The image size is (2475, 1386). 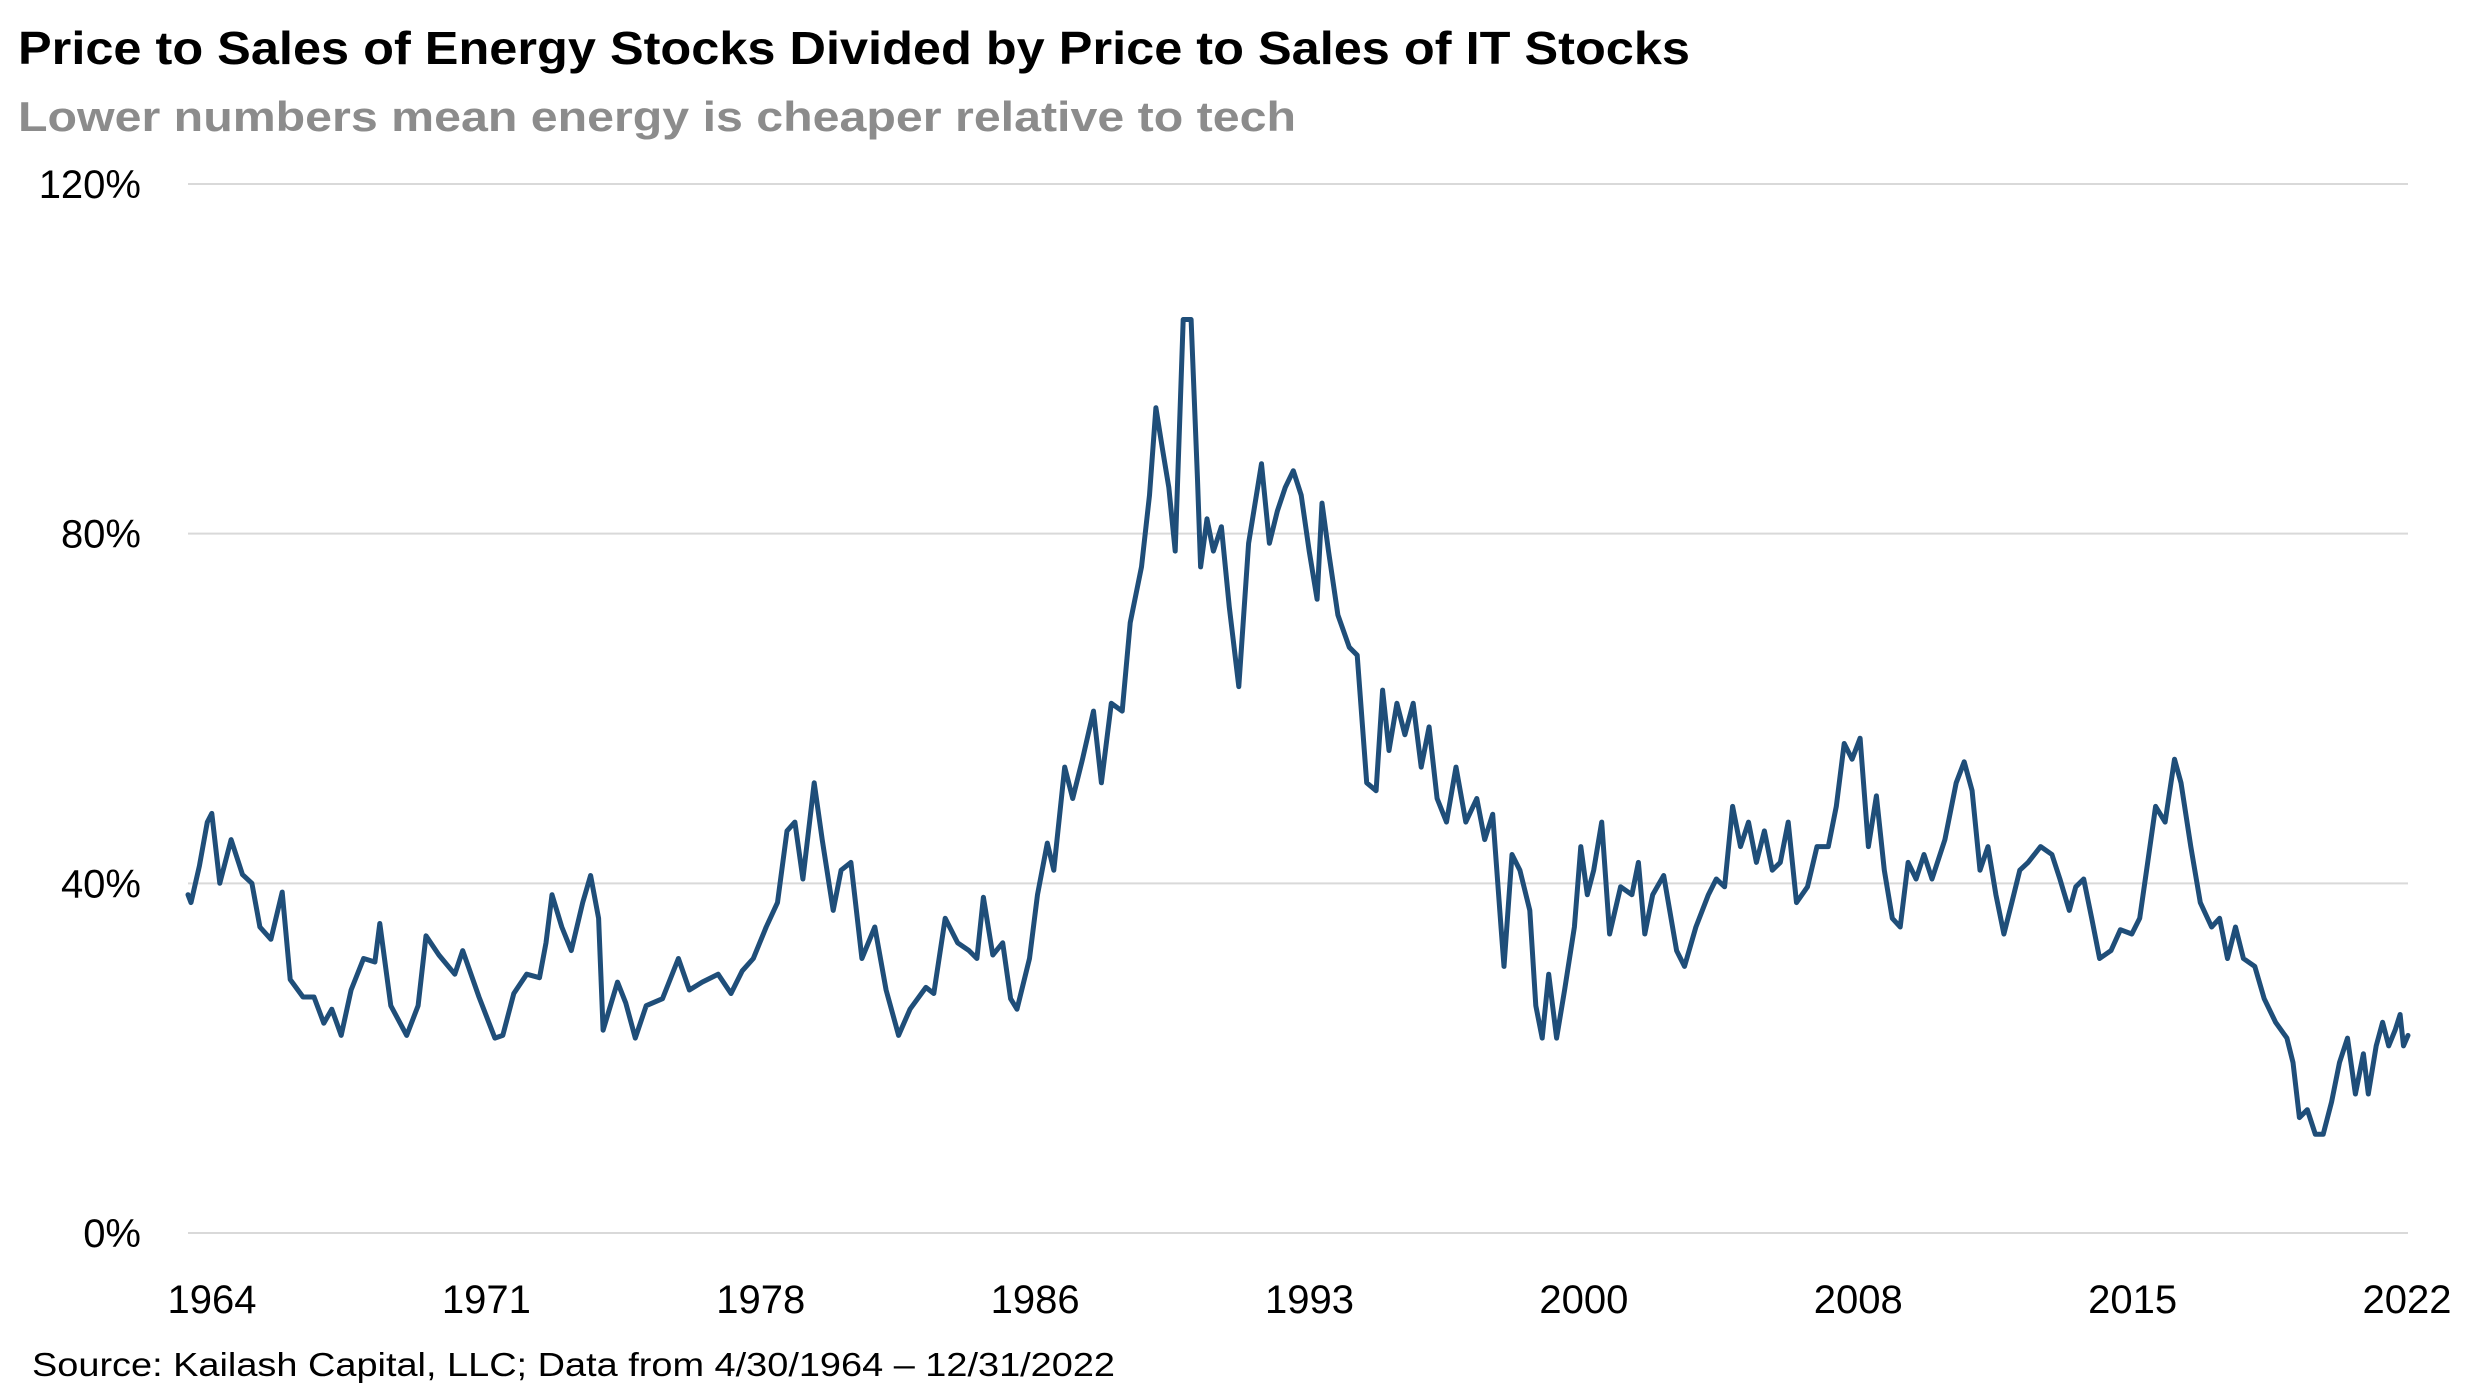 I want to click on y-tick-label: 120%, so click(x=90, y=185).